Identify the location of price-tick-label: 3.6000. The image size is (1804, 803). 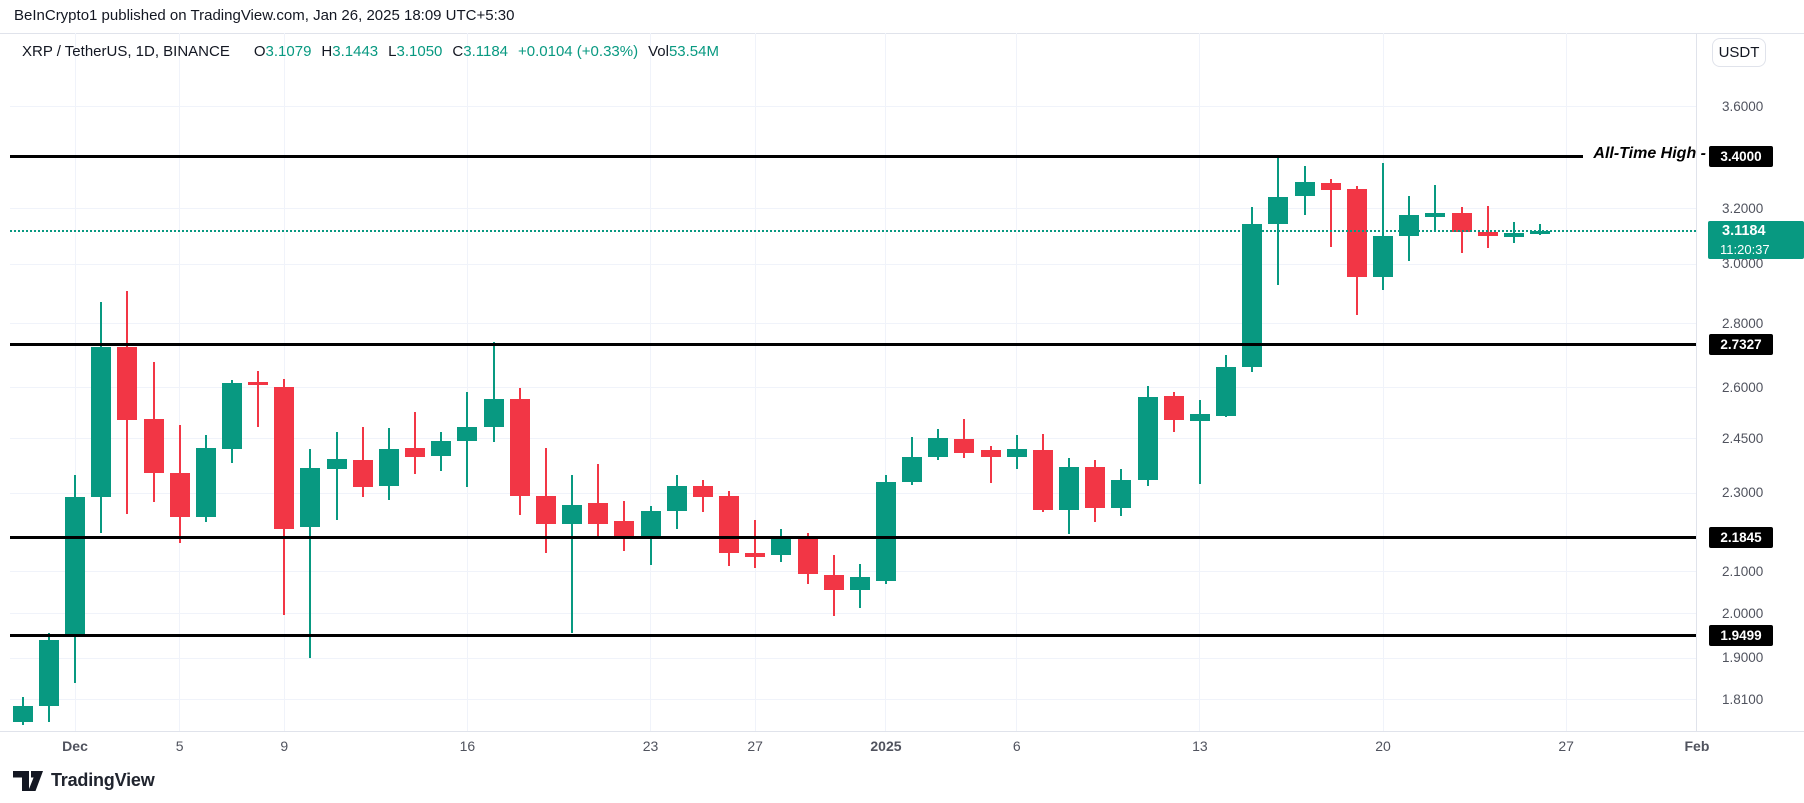
(1743, 106).